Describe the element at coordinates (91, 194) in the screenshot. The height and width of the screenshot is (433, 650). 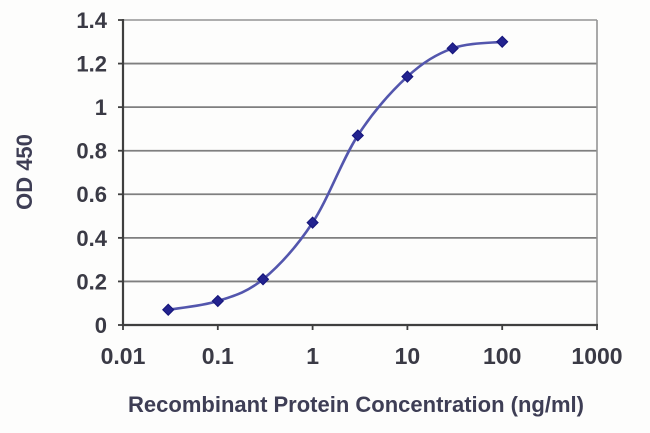
I see `y-tick-label: 0.6` at that location.